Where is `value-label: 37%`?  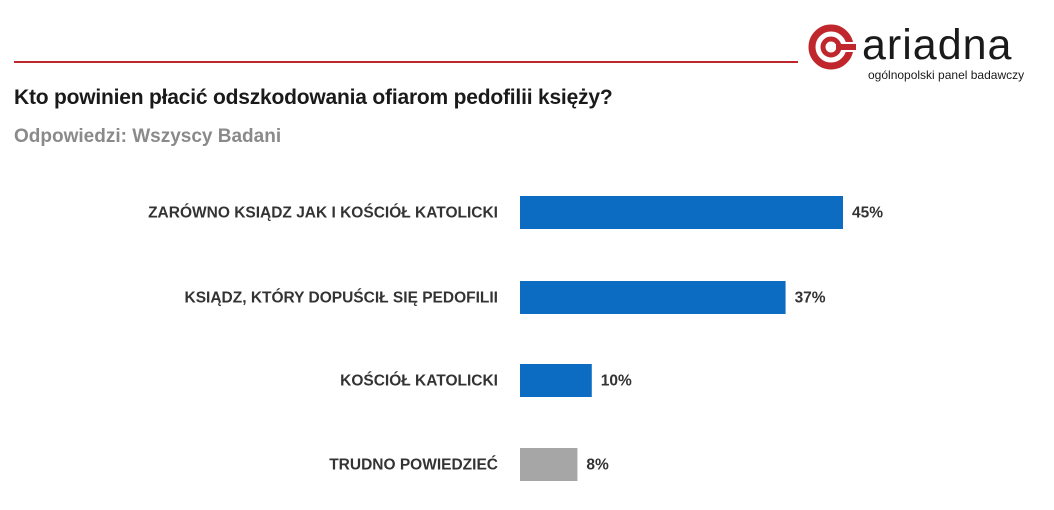 value-label: 37% is located at coordinates (810, 298).